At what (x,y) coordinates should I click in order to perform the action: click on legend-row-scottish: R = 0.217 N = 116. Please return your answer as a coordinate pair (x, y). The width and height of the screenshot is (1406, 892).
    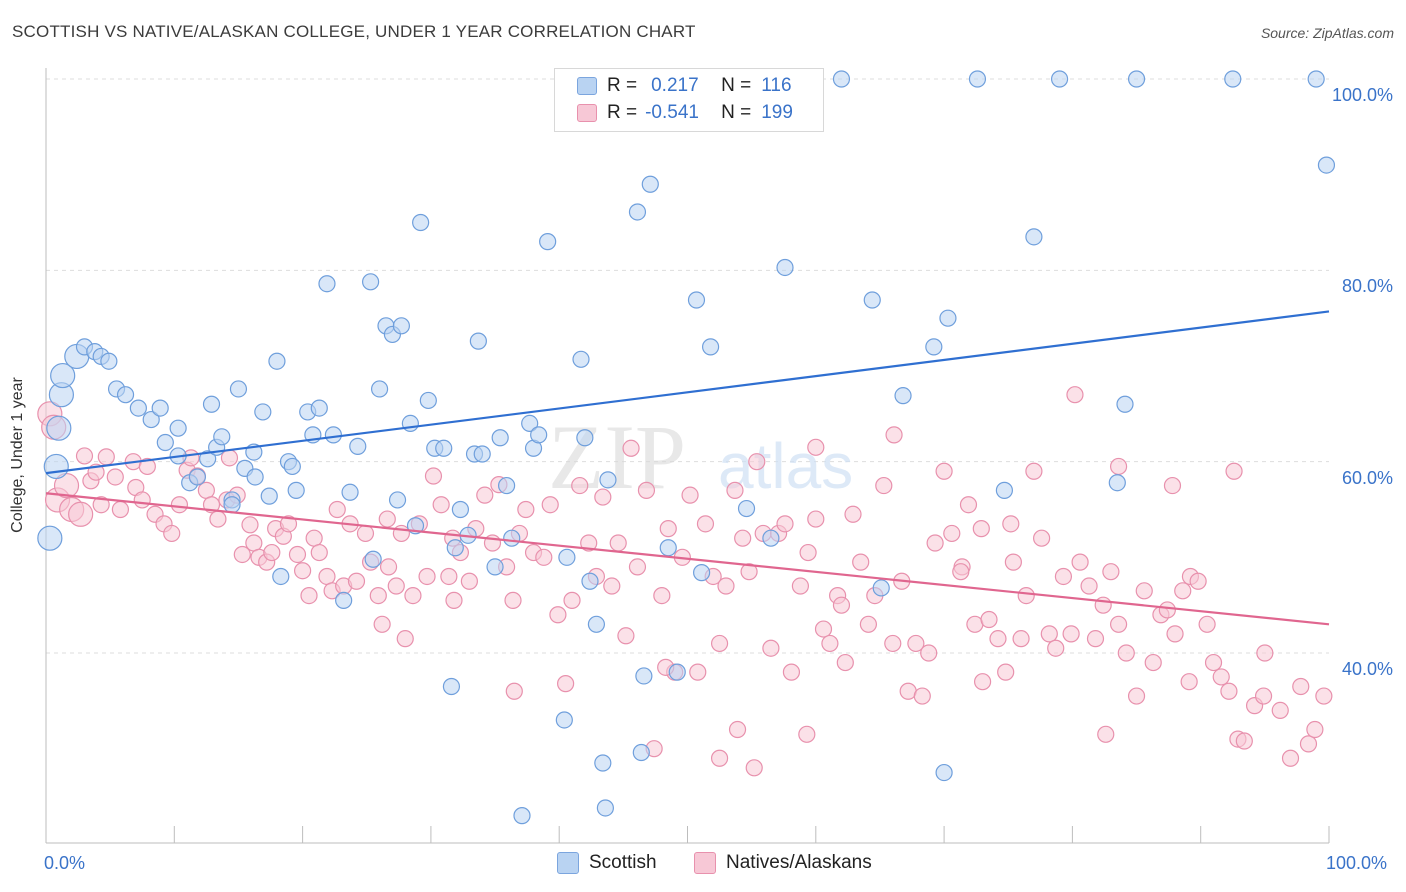
    Looking at the image, I should click on (684, 86).